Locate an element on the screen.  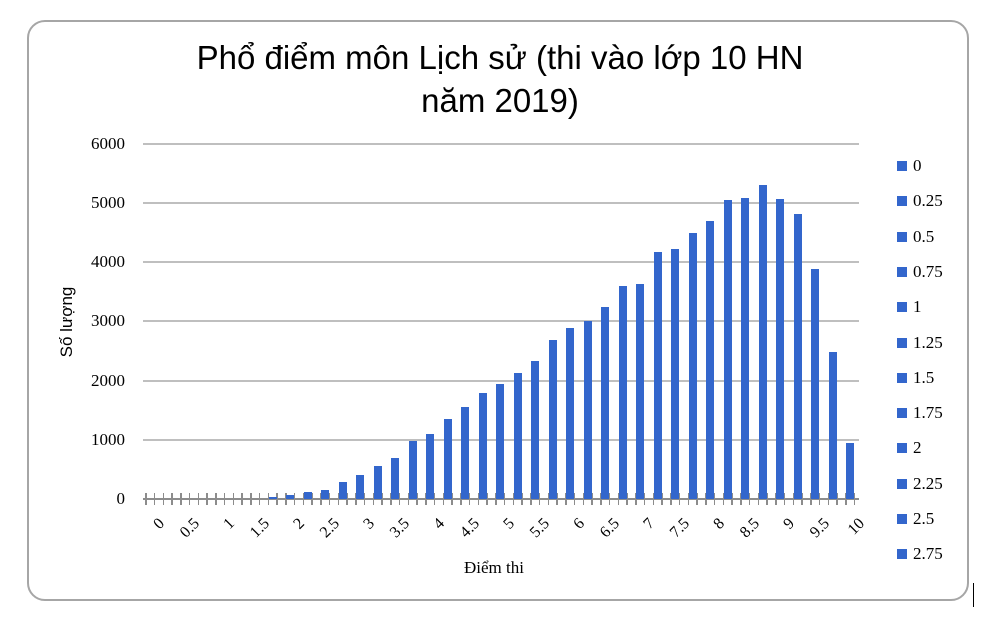
x-tick-label: 3.5 is located at coordinates (400, 528).